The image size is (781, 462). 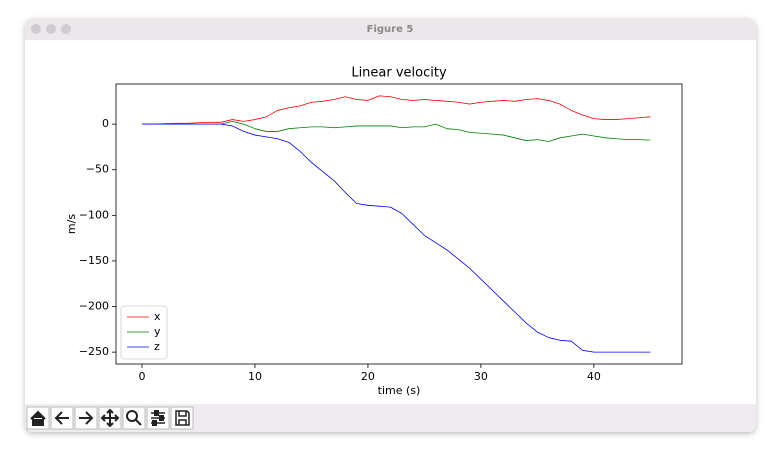 What do you see at coordinates (157, 346) in the screenshot?
I see `legend-label: z` at bounding box center [157, 346].